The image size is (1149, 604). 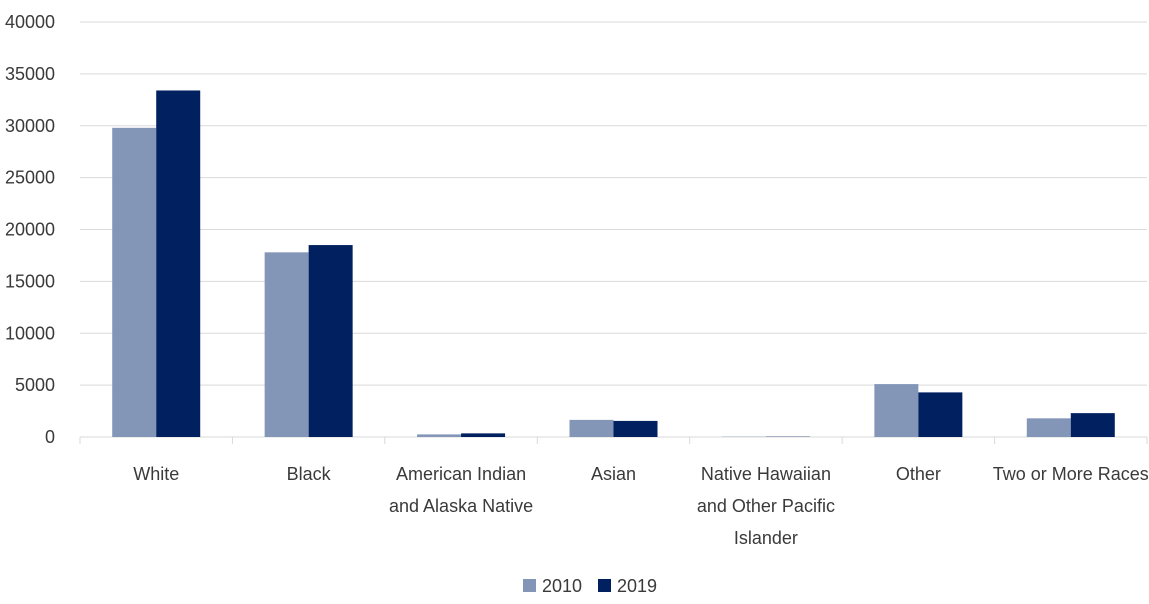 I want to click on x-category-label: Black, so click(x=309, y=474).